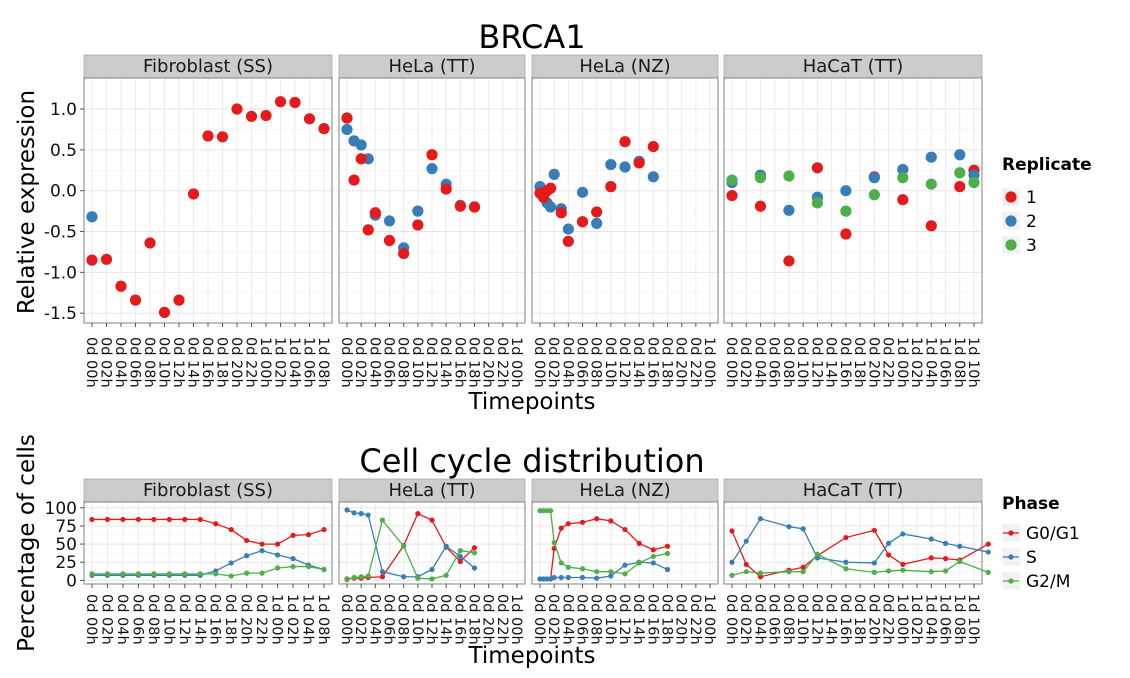  What do you see at coordinates (1035, 581) in the screenshot?
I see `legend-entry-g2-m: G2/M` at bounding box center [1035, 581].